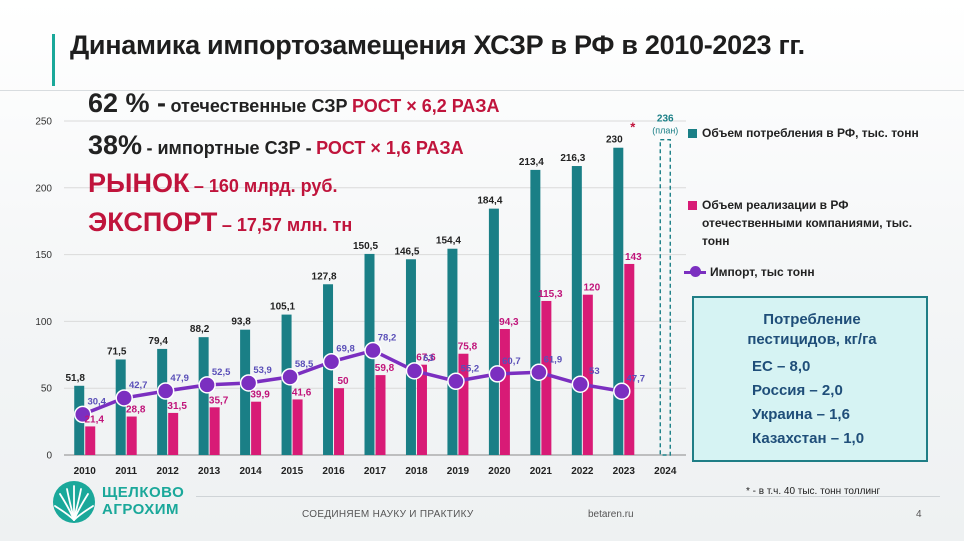 The image size is (964, 541). Describe the element at coordinates (582, 471) in the screenshot. I see `x-tick-label-2022: 2022` at that location.